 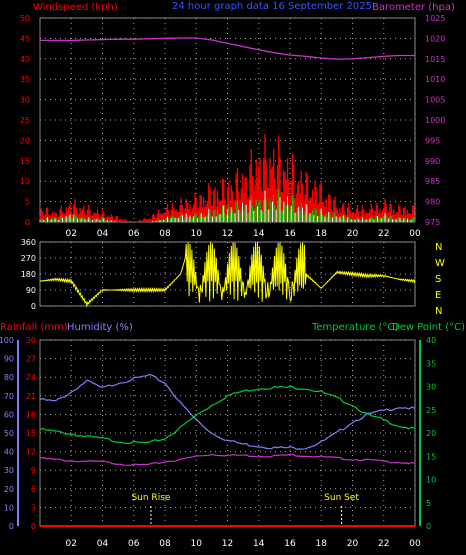 What do you see at coordinates (383, 544) in the screenshot?
I see `x-tick-label-bottom: 22` at bounding box center [383, 544].